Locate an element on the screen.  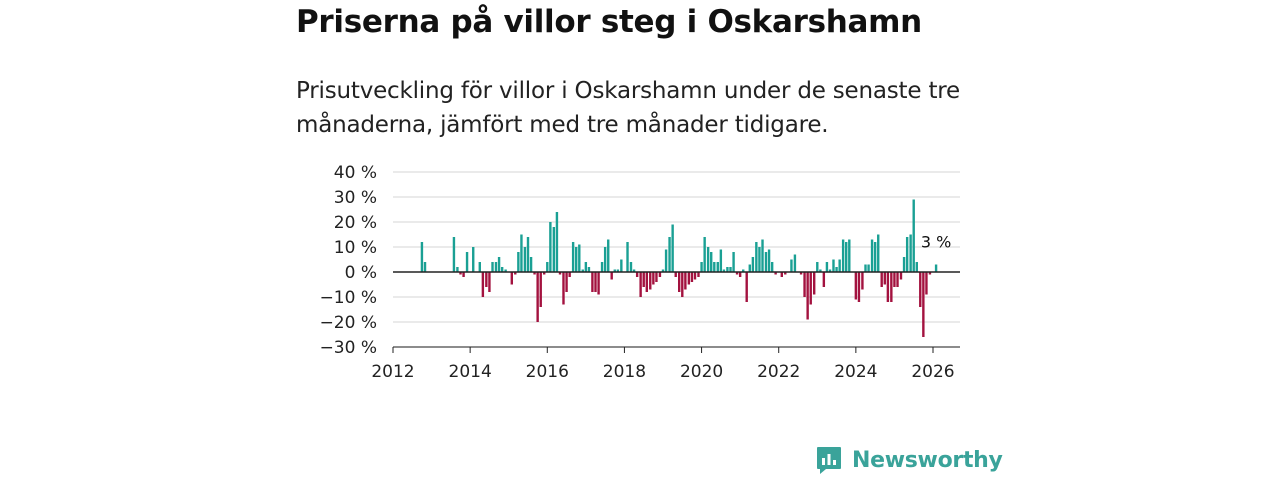
x-tick-label: 2014 is located at coordinates (470, 372).